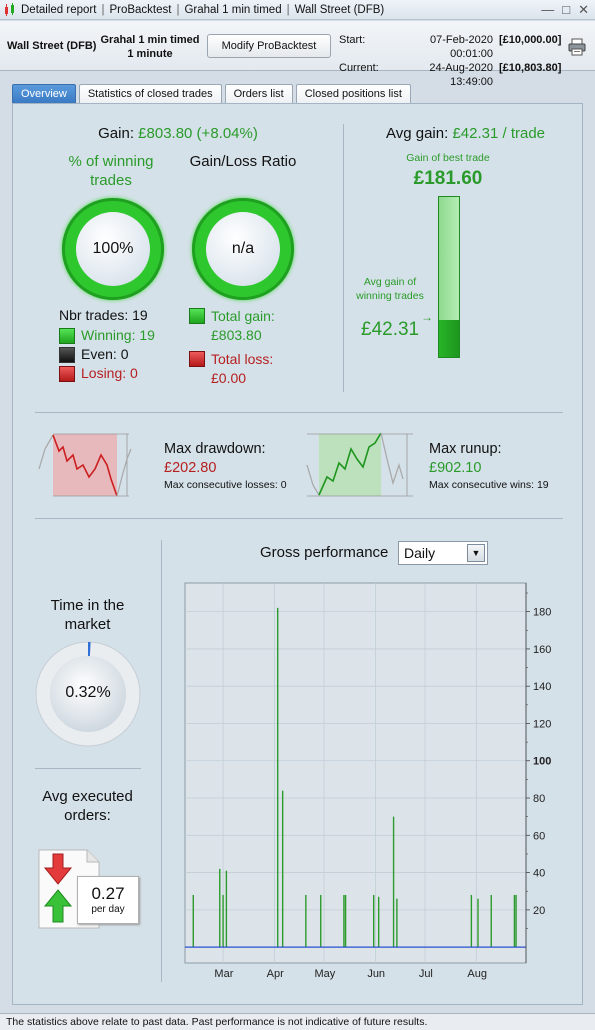  Describe the element at coordinates (87, 806) in the screenshot. I see `avg-orders-title: Avg executed orders:` at that location.